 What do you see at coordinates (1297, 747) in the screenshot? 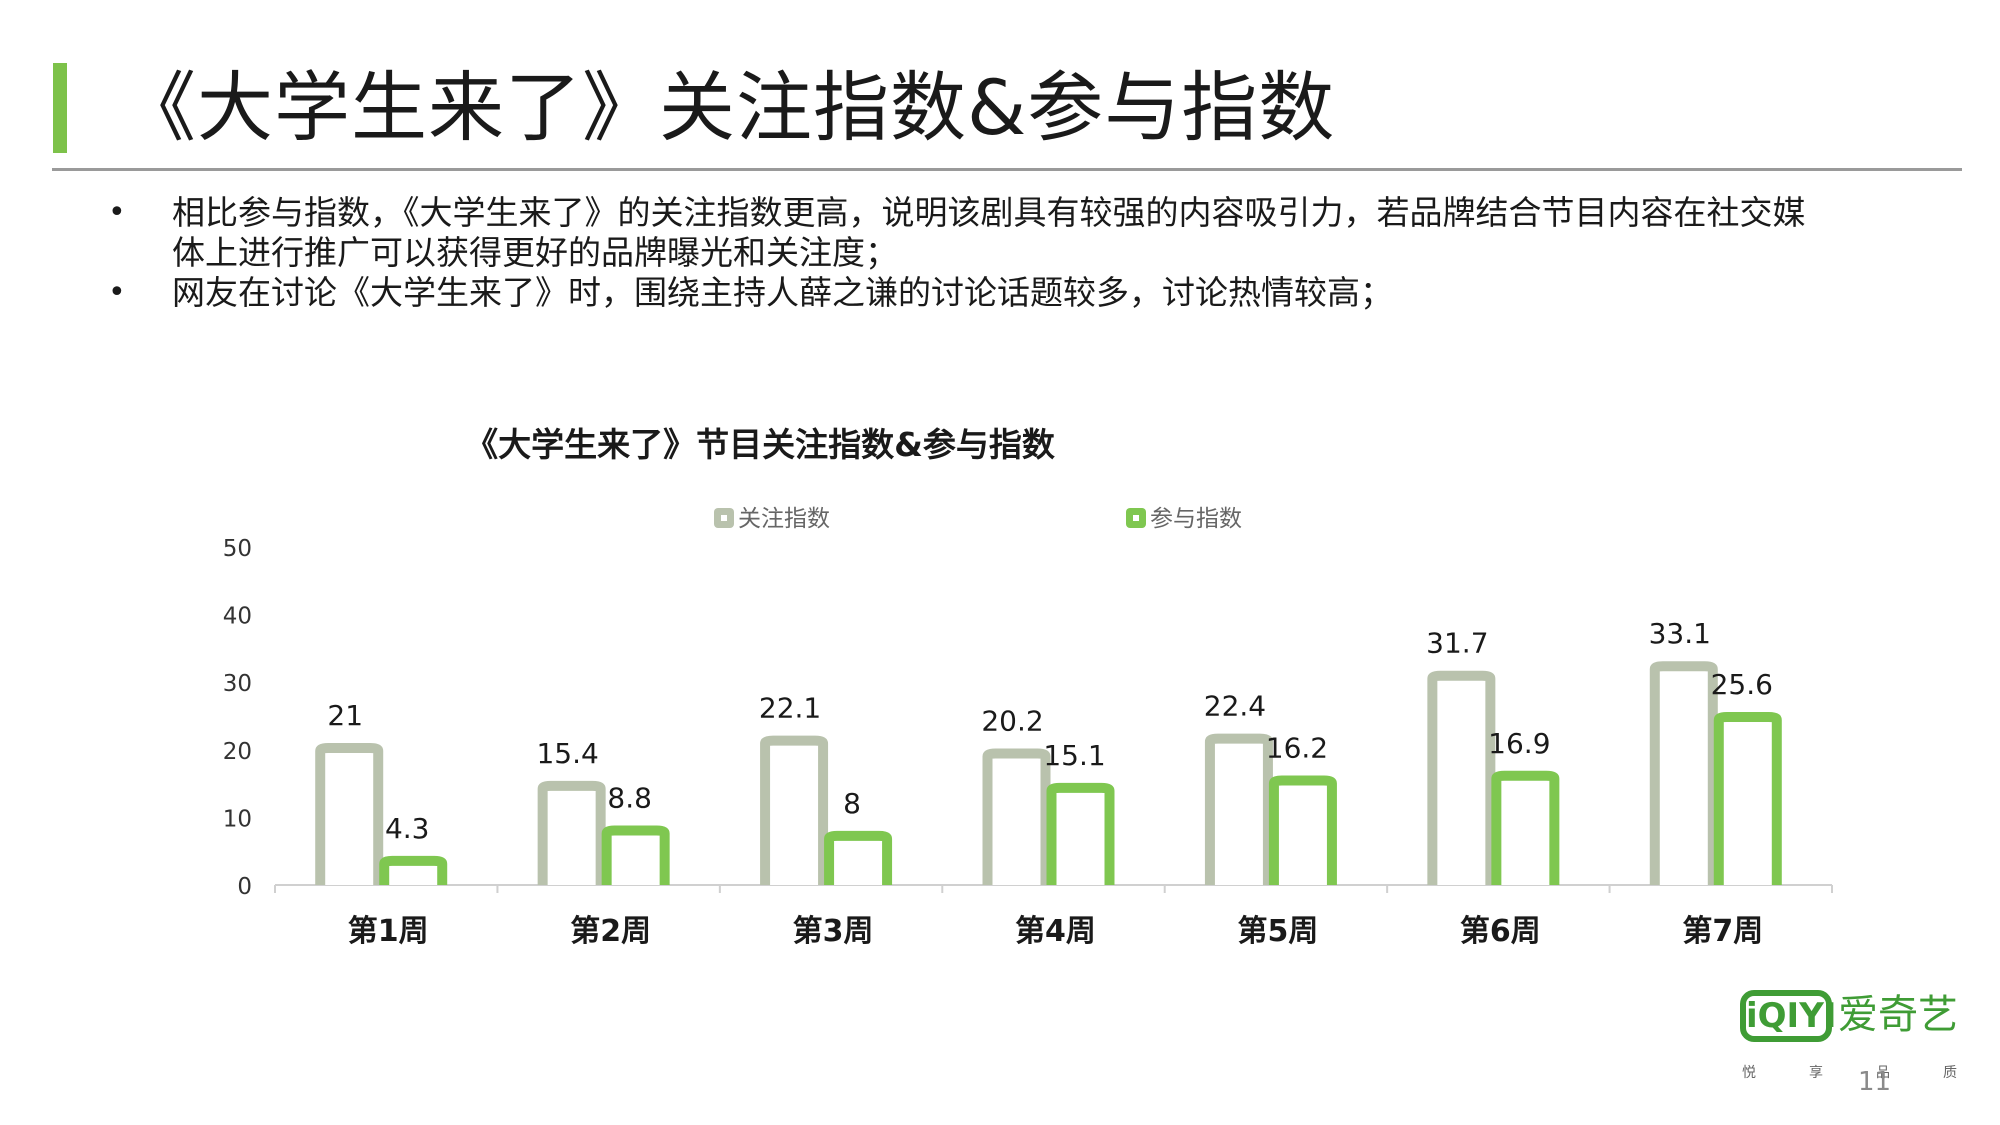
I see `data-label: 16.2` at bounding box center [1297, 747].